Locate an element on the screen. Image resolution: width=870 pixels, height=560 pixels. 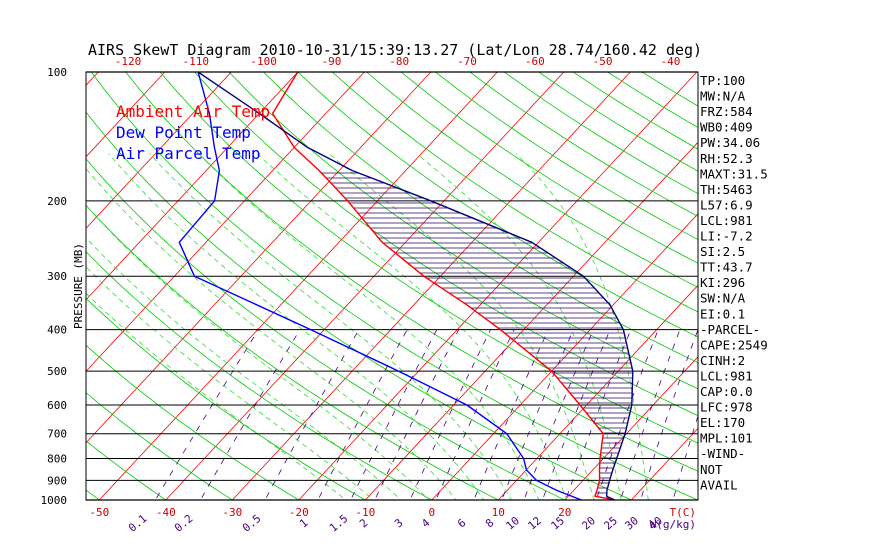
mixing-ratio-tick-label: 1.5 is located at coordinates (339, 523).